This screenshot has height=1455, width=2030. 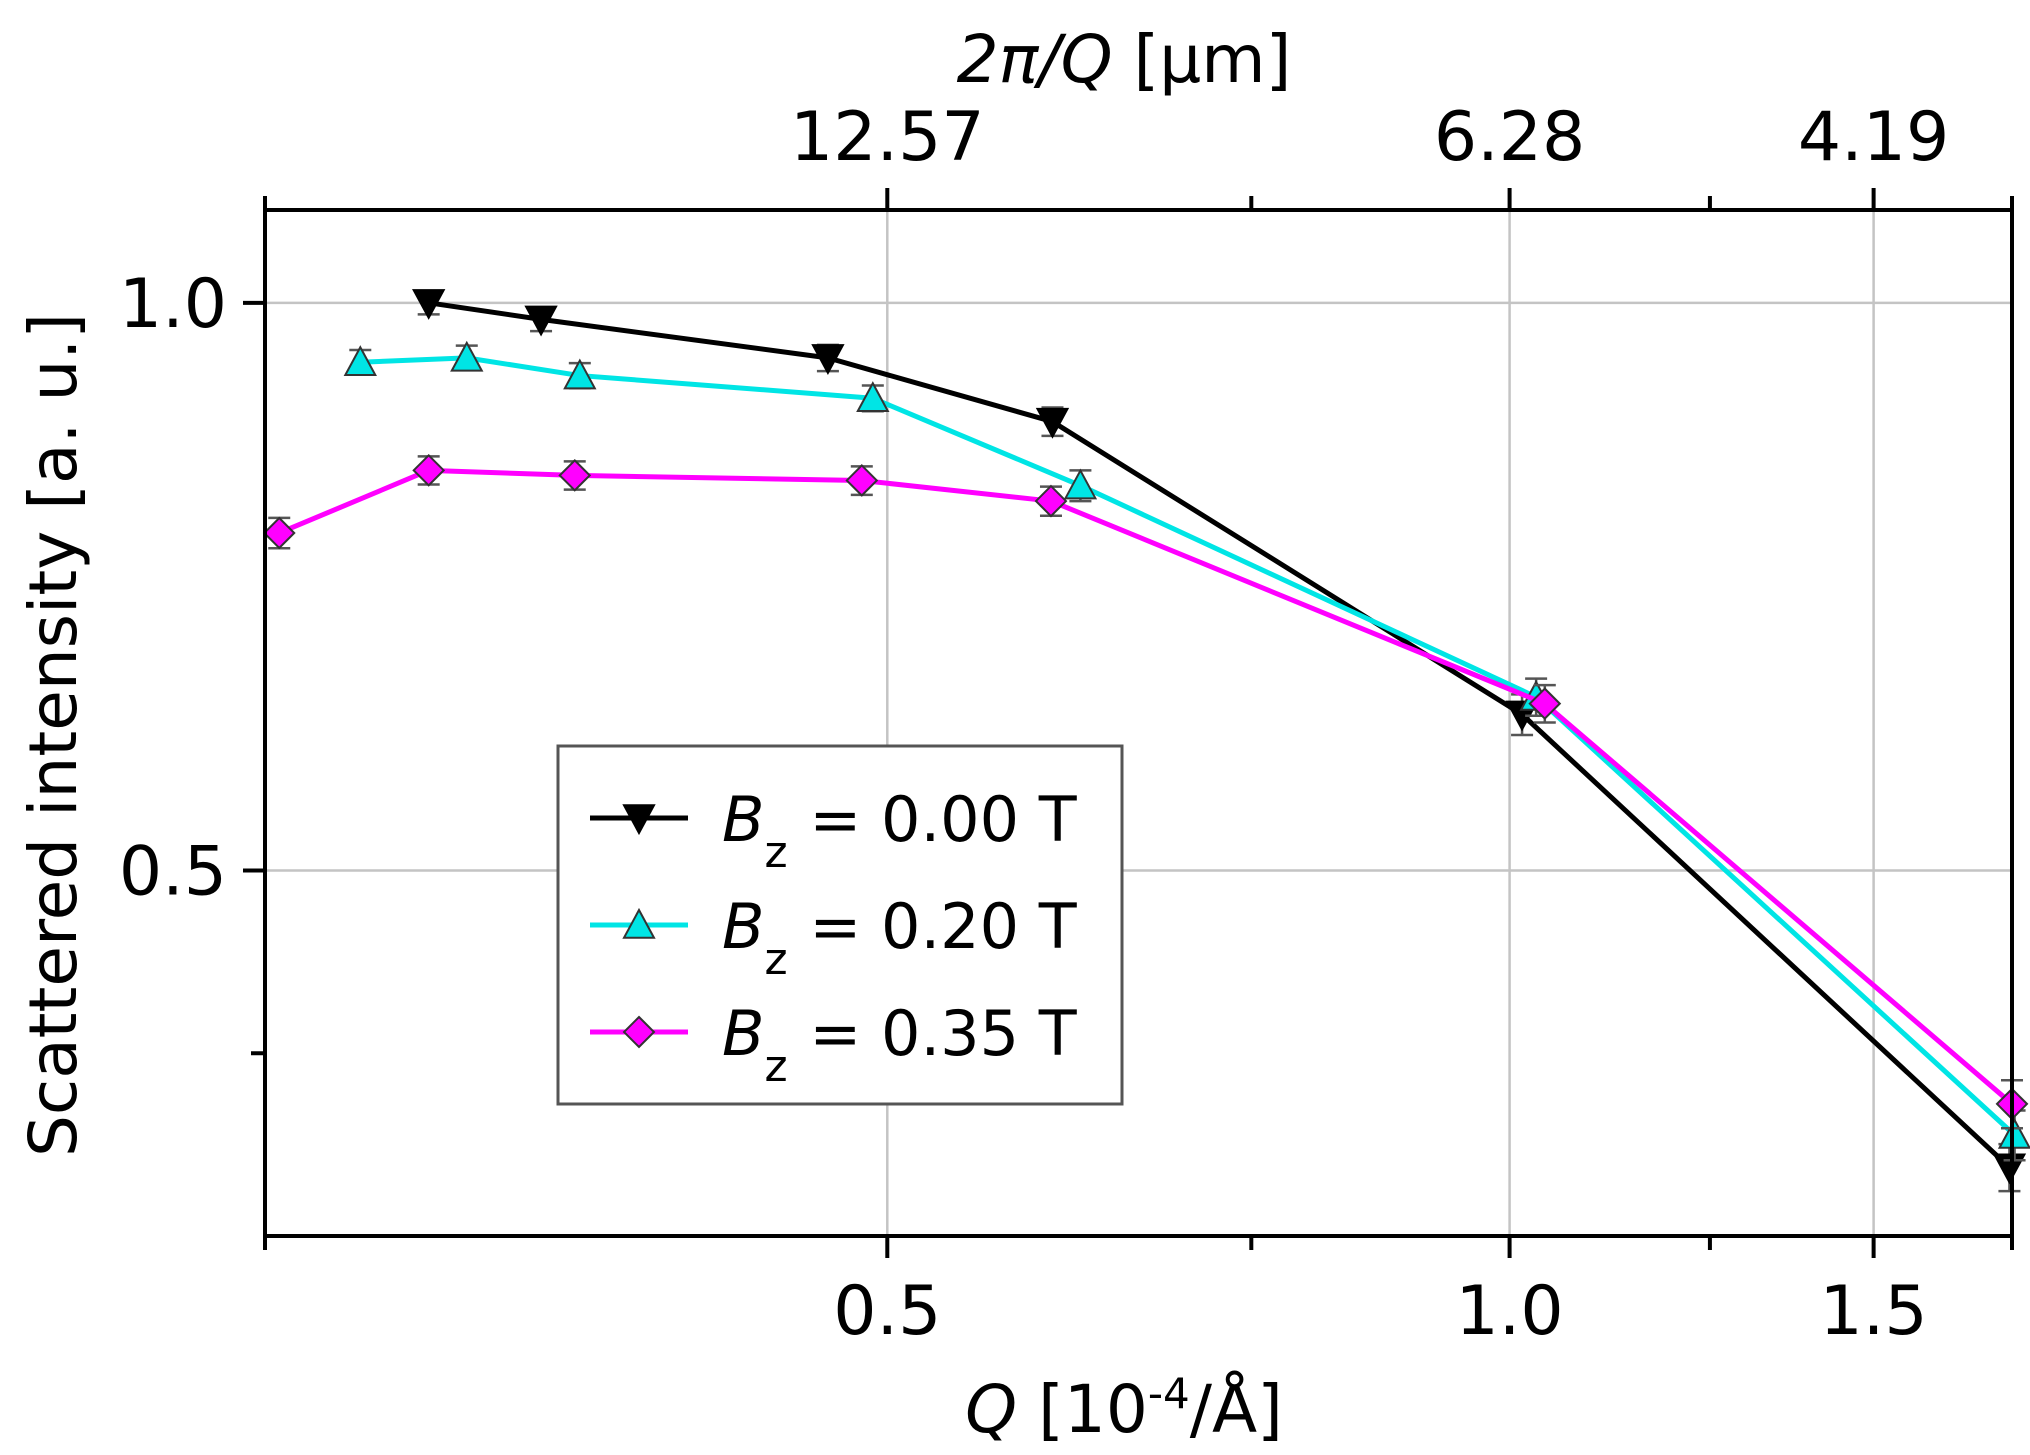 I want to click on legend-label-1: Bz = 0.20 T, so click(x=900, y=937).